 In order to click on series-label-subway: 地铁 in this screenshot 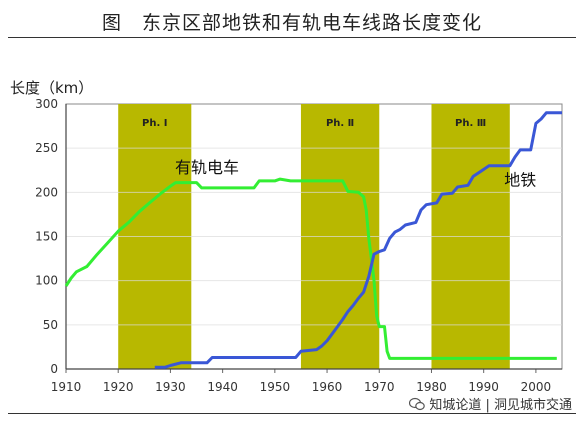, I will do `click(520, 179)`.